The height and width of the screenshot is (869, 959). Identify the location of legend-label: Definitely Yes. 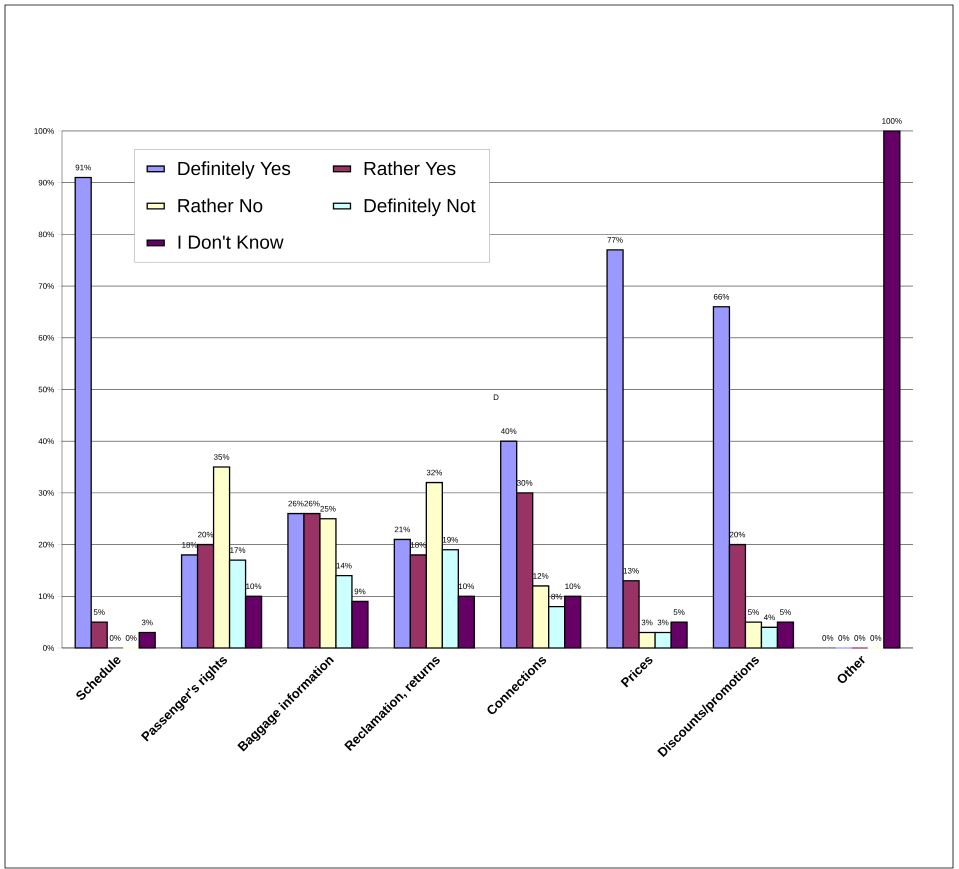
(234, 170).